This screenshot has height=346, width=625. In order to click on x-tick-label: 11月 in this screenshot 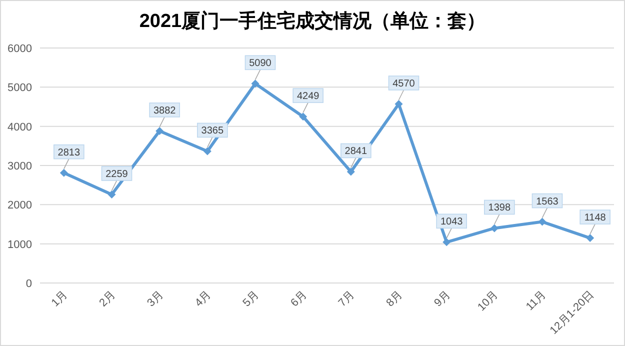, I will do `click(536, 300)`.